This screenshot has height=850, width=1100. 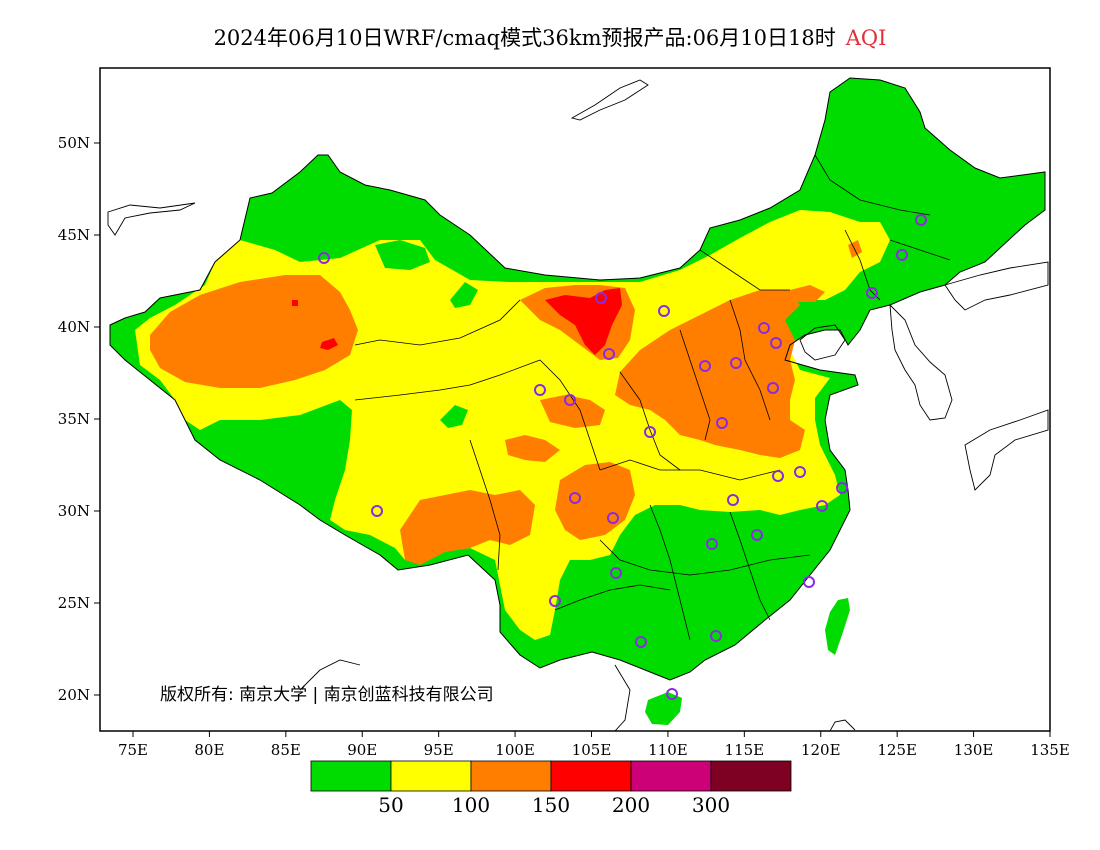 What do you see at coordinates (583, 321) in the screenshot?
I see `aqi-zone-unhealthy-ordos` at bounding box center [583, 321].